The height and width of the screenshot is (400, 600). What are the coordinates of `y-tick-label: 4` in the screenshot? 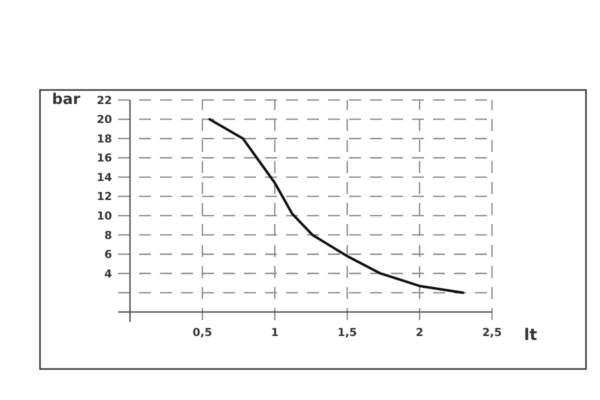 It's located at (108, 273).